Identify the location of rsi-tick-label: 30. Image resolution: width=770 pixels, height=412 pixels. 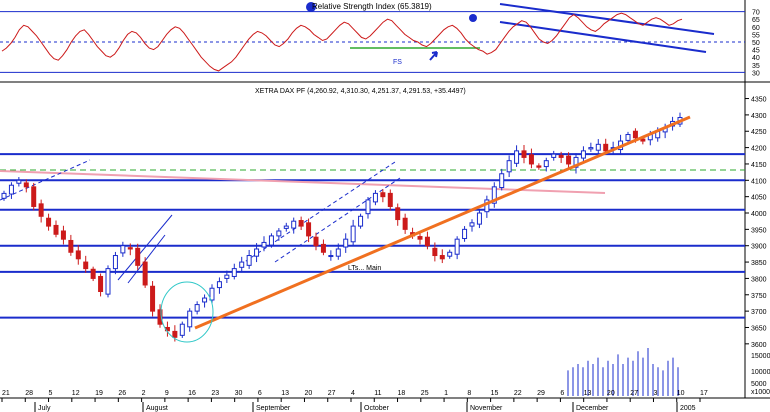
(756, 73).